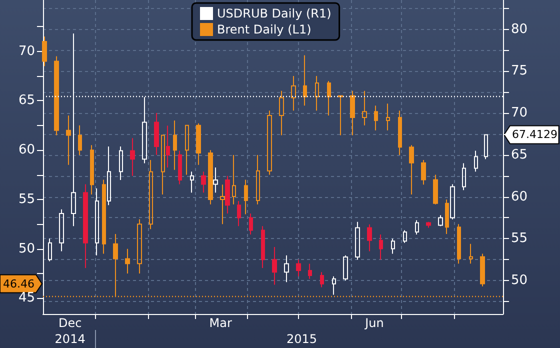 The image size is (560, 348). Describe the element at coordinates (519, 280) in the screenshot. I see `y2-tick-label: 50` at that location.